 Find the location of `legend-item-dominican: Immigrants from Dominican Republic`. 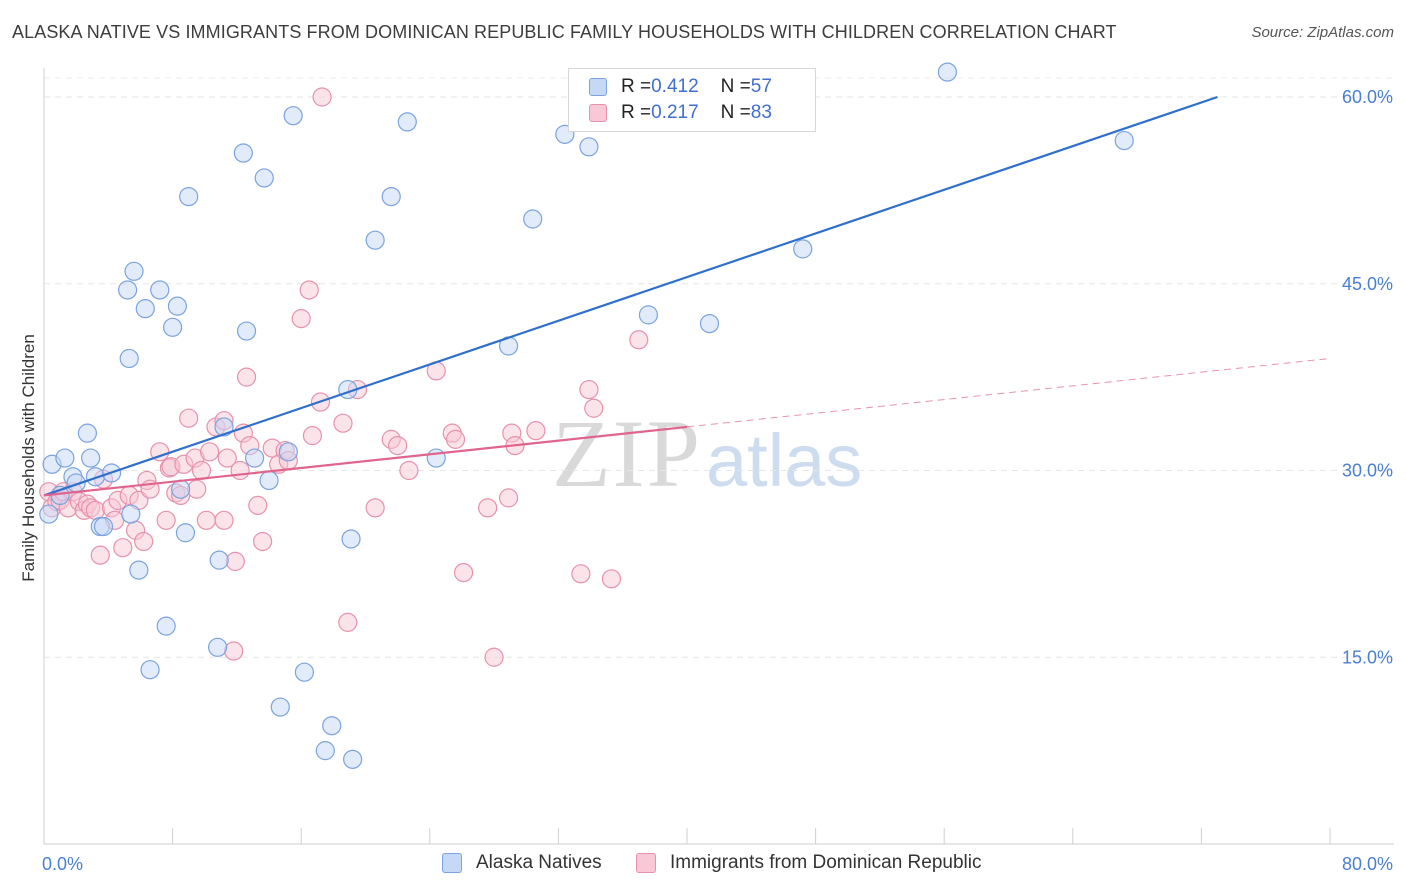

legend-item-dominican: Immigrants from Dominican Republic is located at coordinates (809, 863).